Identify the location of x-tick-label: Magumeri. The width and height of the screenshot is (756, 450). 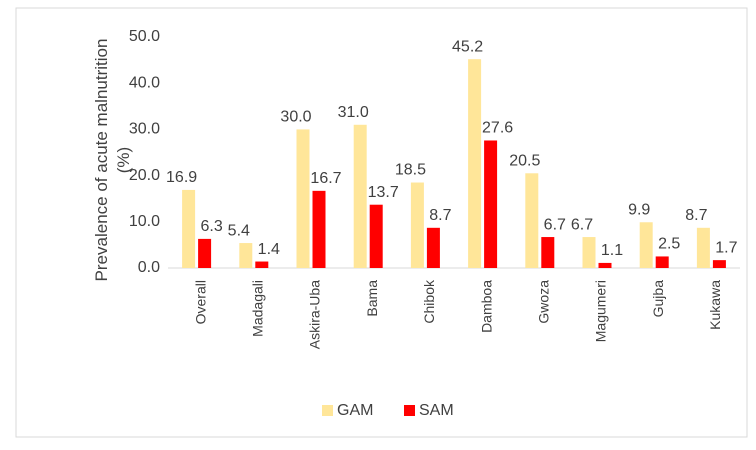
(601, 311).